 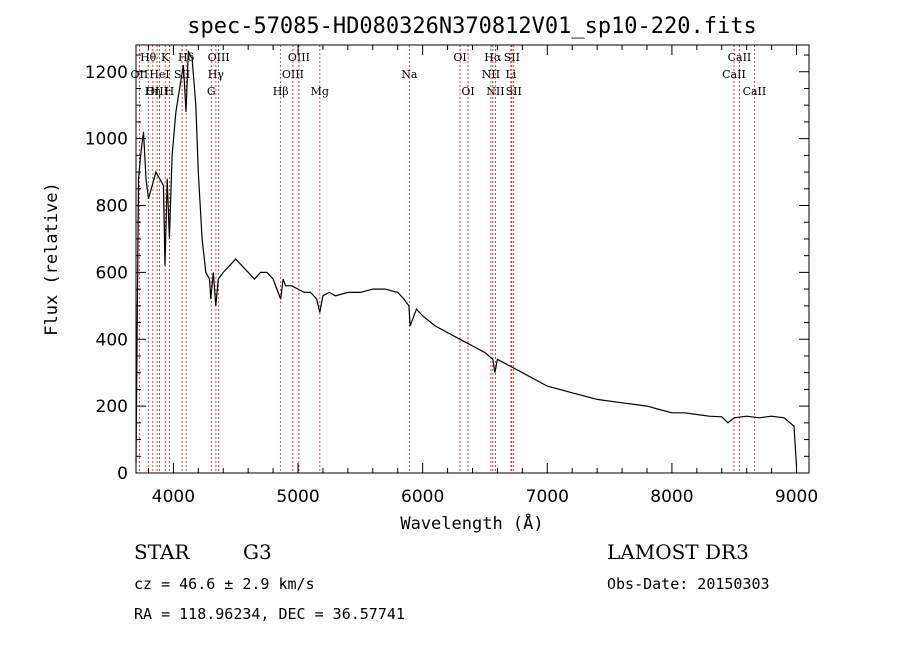 What do you see at coordinates (112, 407) in the screenshot?
I see `y-tick-label-200: 200` at bounding box center [112, 407].